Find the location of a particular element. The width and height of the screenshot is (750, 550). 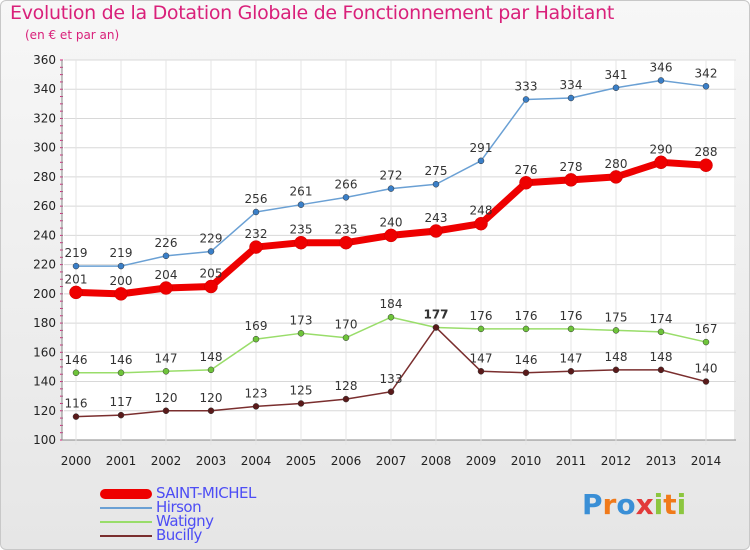

x-tick-label: 2000 is located at coordinates (76, 461).